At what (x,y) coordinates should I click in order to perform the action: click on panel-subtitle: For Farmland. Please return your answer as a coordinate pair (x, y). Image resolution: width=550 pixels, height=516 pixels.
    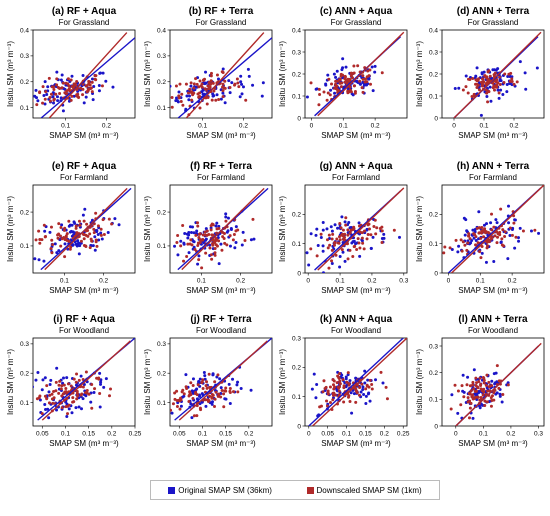
    Looking at the image, I should click on (84, 177).